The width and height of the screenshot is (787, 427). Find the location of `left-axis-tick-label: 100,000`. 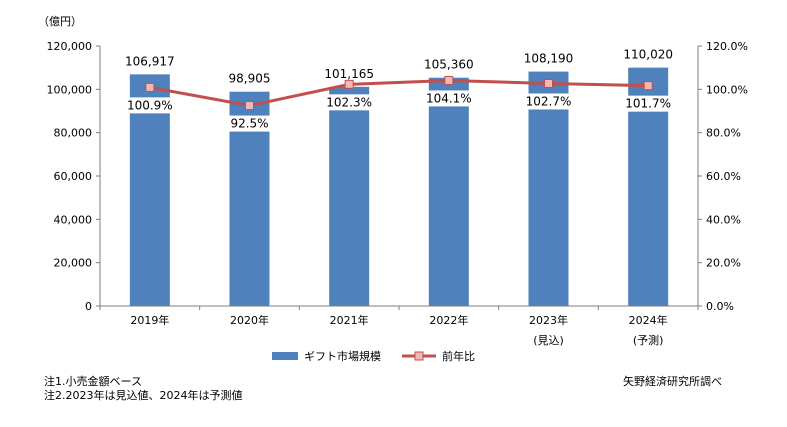

left-axis-tick-label: 100,000 is located at coordinates (70, 89).